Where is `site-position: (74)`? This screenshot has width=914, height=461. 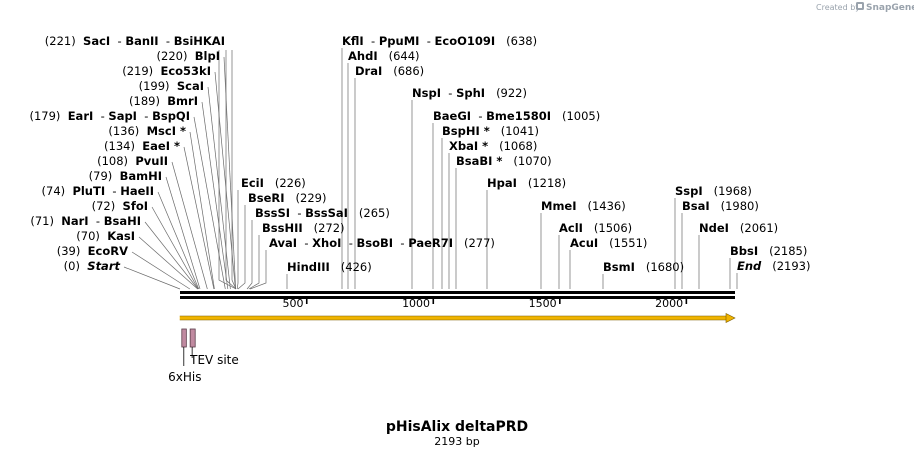
site-position: (74) is located at coordinates (54, 191).